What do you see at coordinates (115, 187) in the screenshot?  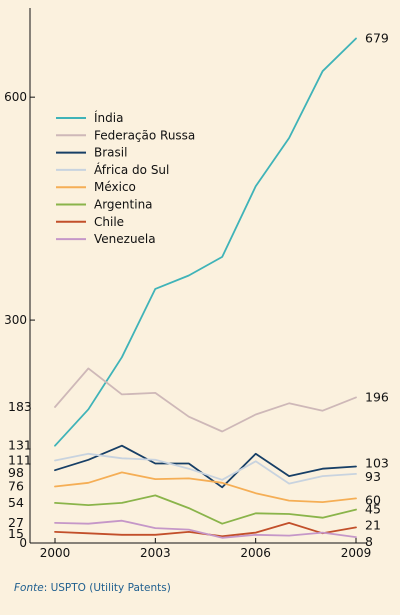 I see `legend-entry-label: México` at bounding box center [115, 187].